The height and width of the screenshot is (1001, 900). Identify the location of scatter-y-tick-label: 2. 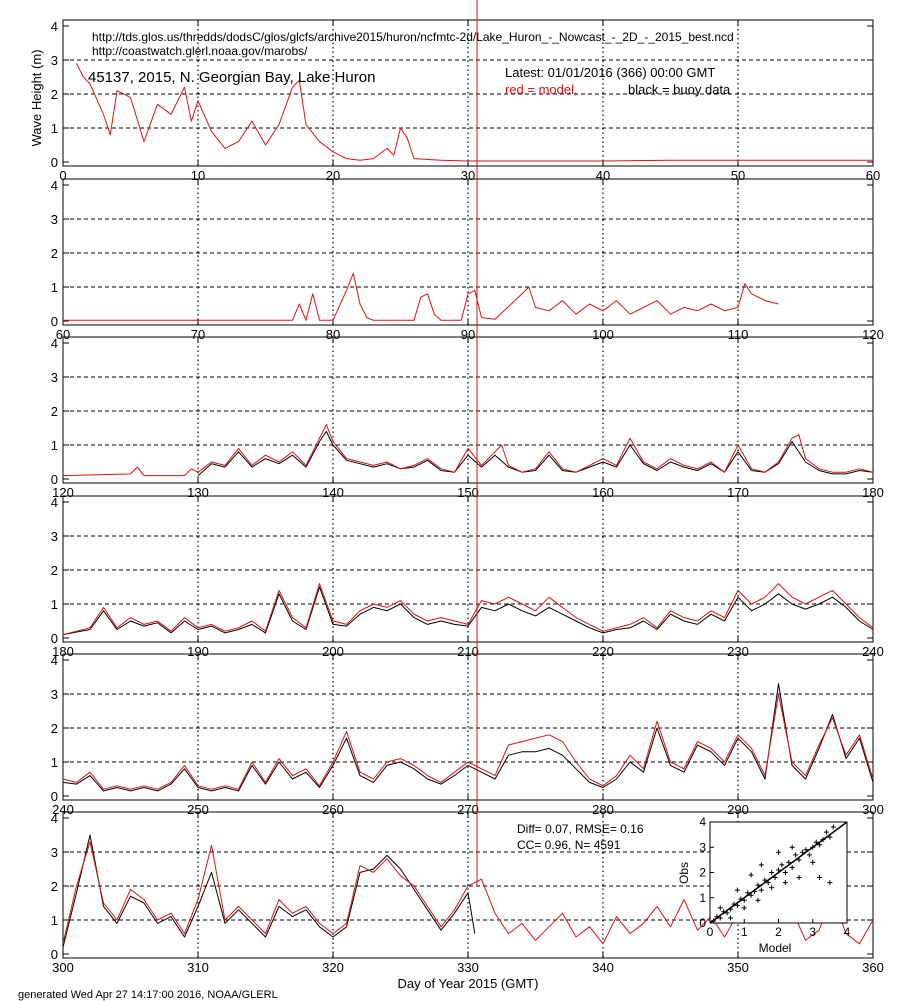
(702, 873).